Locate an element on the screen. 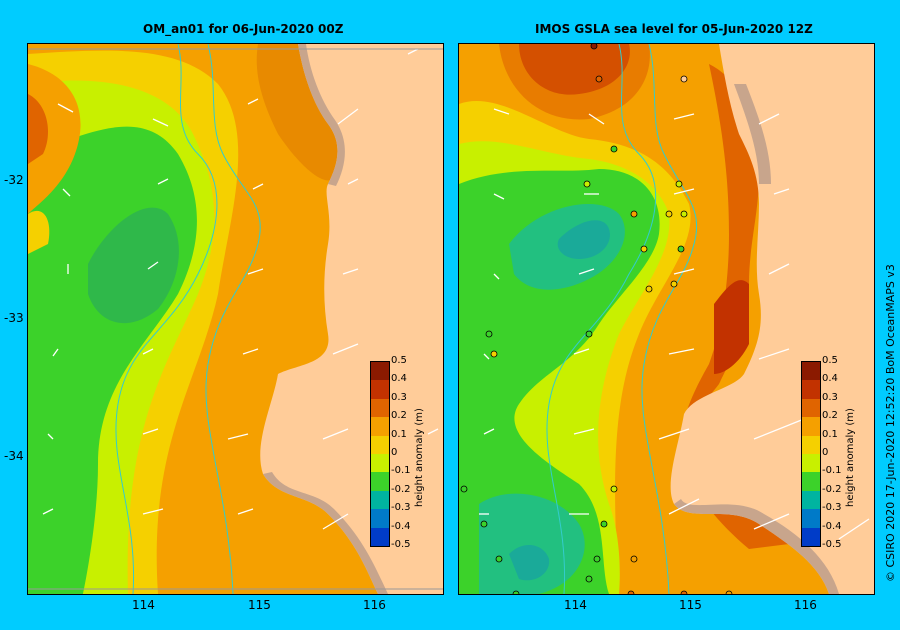  right-map-title: IMOS GSLA sea level for 05-Jun-2020 12Z is located at coordinates (674, 29).